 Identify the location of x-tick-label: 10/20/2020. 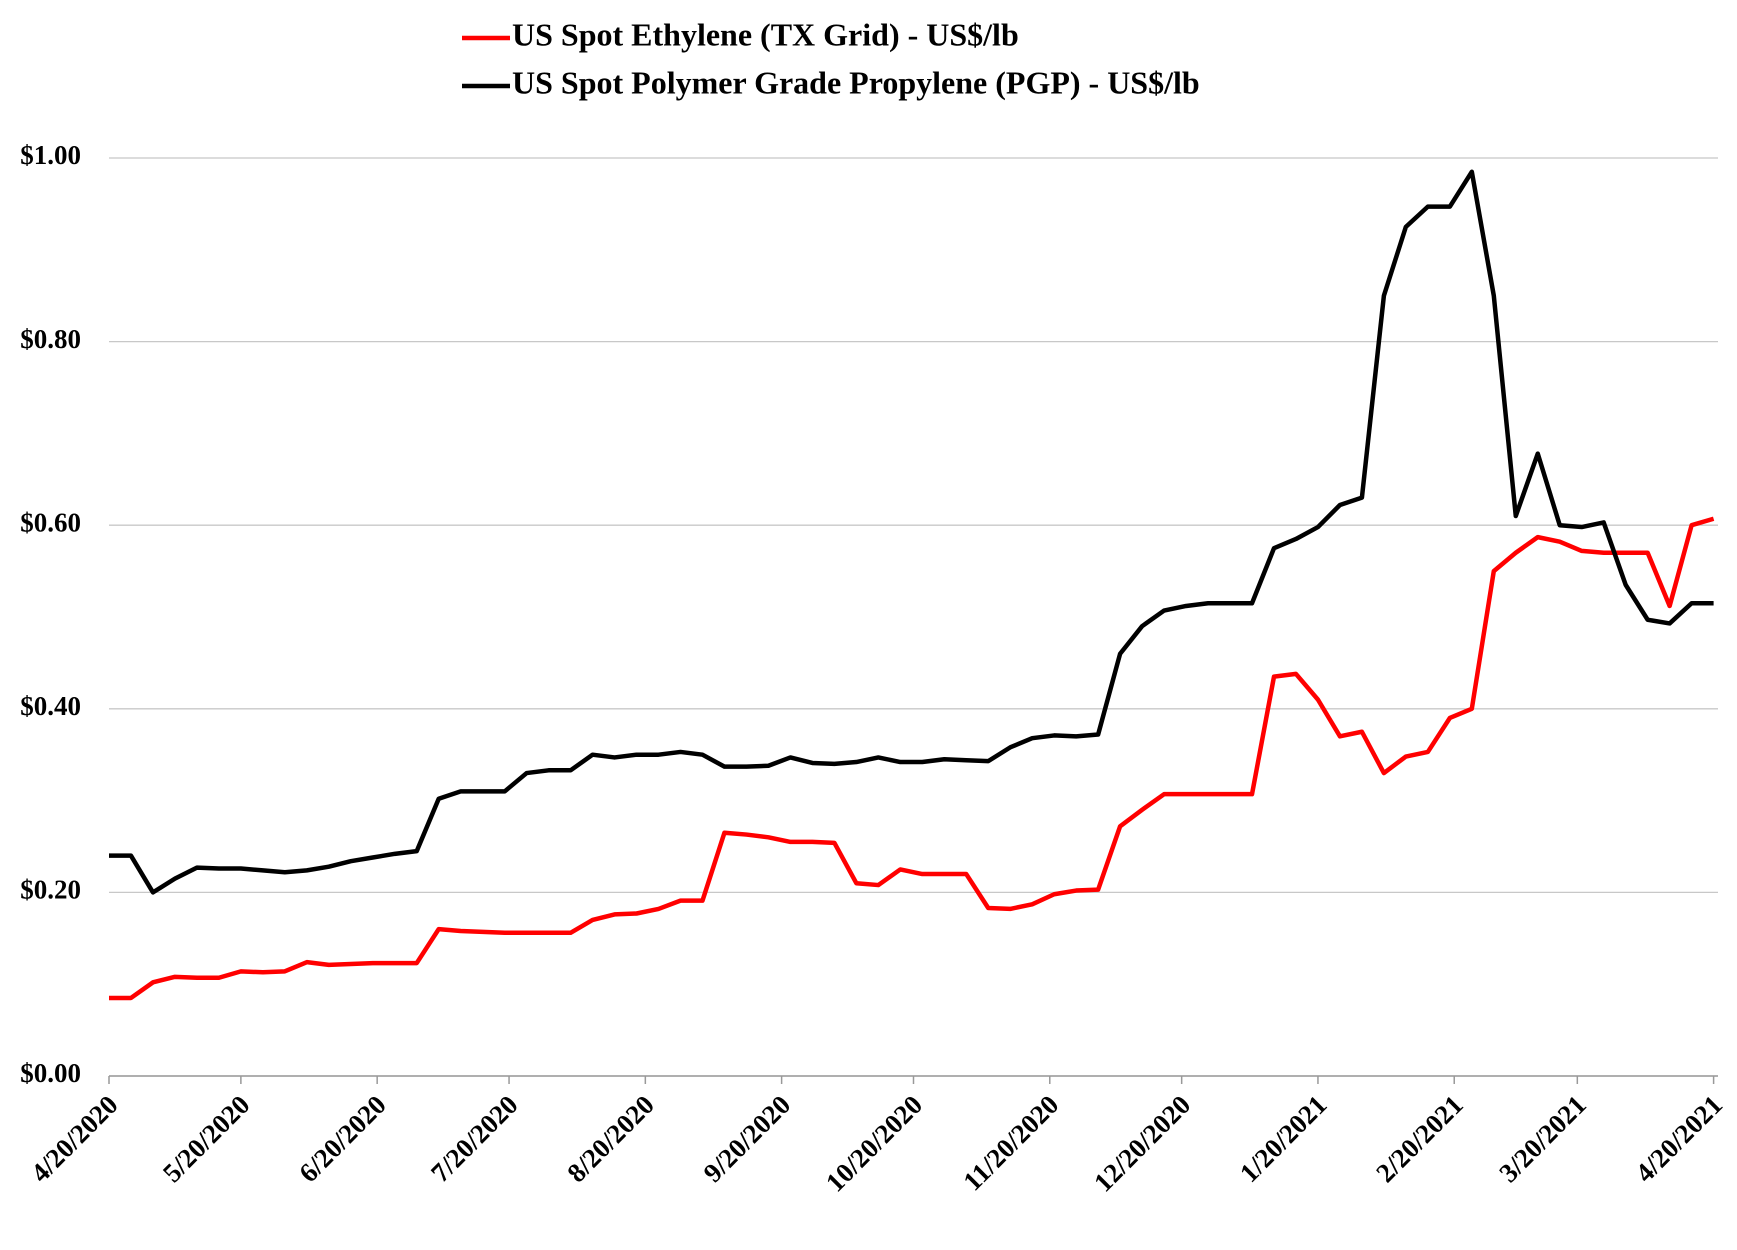
(874, 1143).